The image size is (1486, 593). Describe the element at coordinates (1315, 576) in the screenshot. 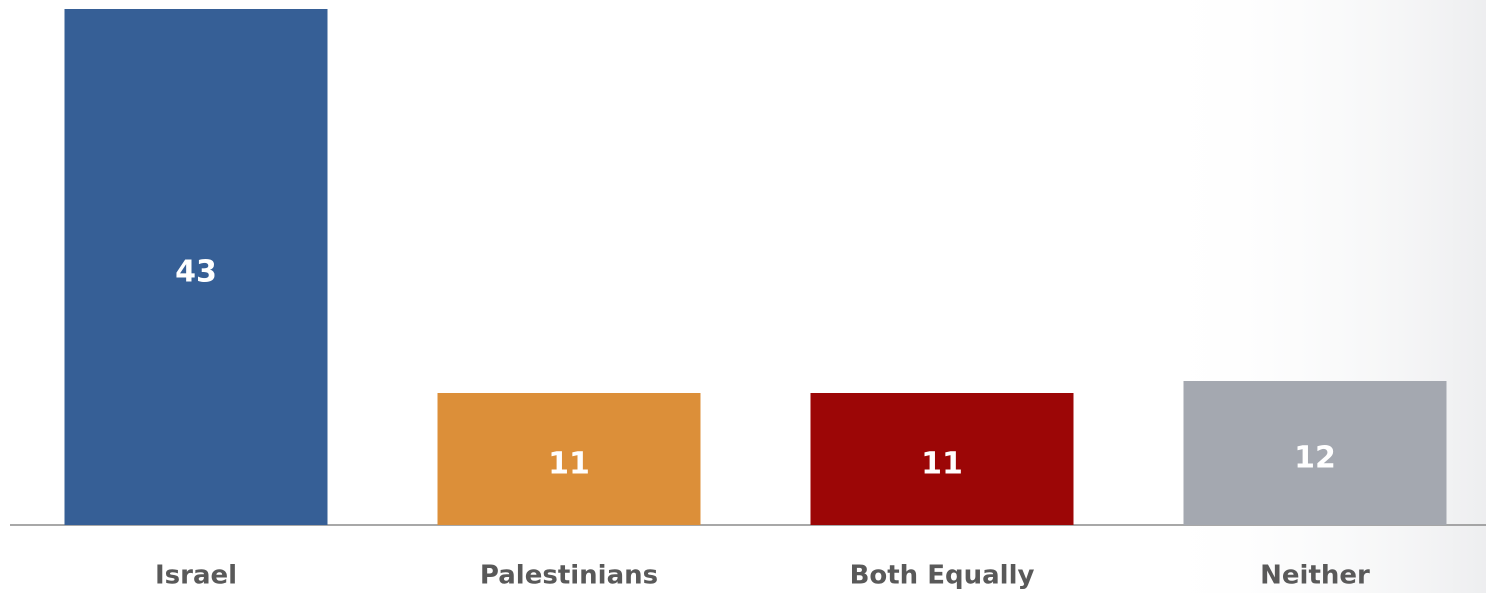

I see `x-tick-label: Neither` at that location.